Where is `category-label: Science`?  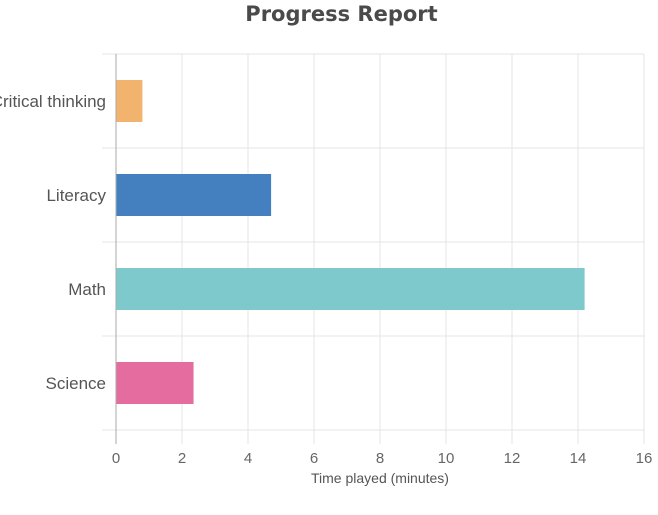 category-label: Science is located at coordinates (76, 383).